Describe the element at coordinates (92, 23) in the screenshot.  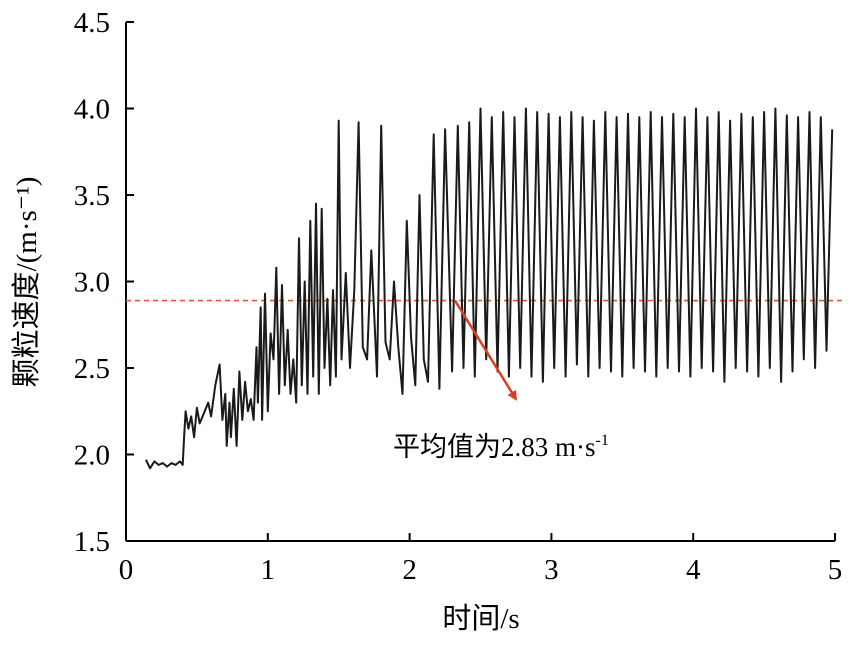
I see `y-tick-label: 4.5` at that location.